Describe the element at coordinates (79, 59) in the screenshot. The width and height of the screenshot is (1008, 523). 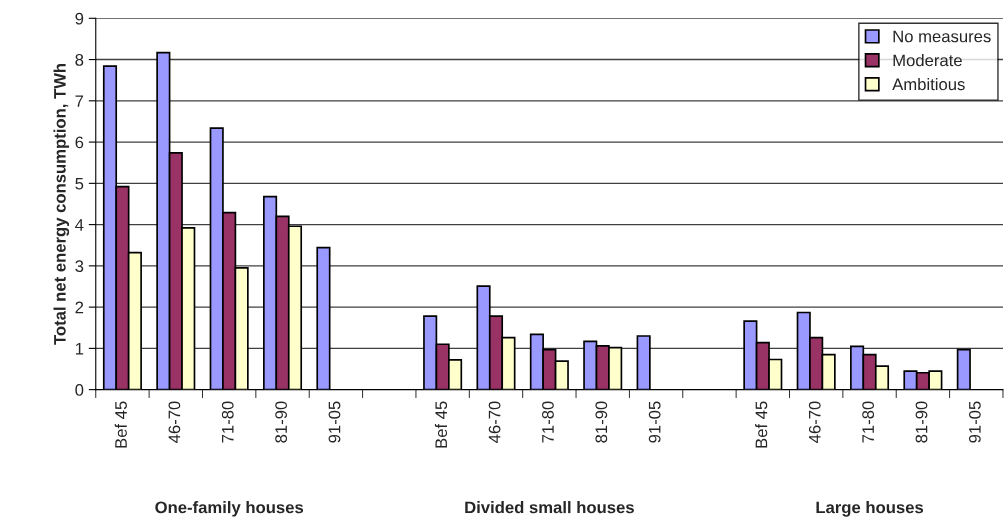
I see `y-tick-label: 8` at that location.